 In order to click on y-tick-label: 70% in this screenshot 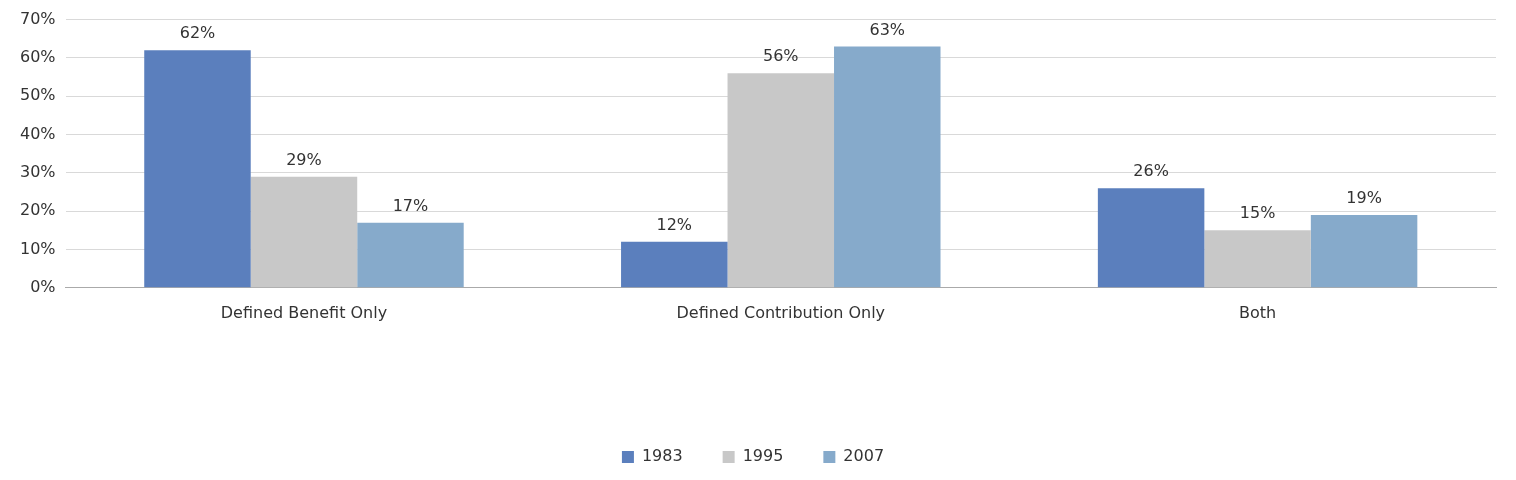, I will do `click(38, 18)`.